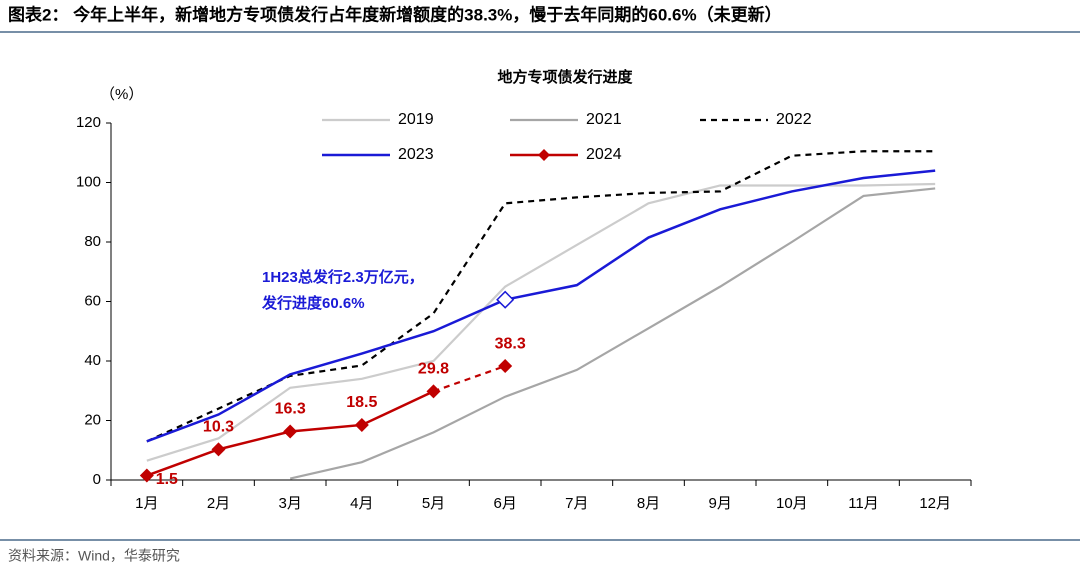 This screenshot has width=1080, height=578. What do you see at coordinates (469, 379) in the screenshot?
I see `projection-line` at bounding box center [469, 379].